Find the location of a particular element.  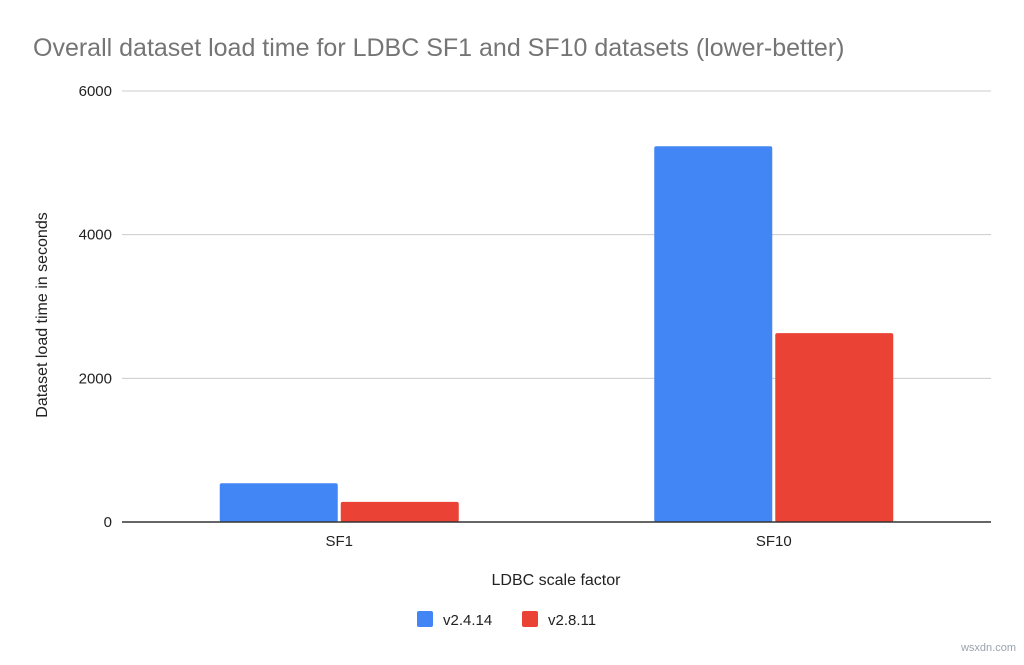

legend-label: v2.8.11 is located at coordinates (572, 620).